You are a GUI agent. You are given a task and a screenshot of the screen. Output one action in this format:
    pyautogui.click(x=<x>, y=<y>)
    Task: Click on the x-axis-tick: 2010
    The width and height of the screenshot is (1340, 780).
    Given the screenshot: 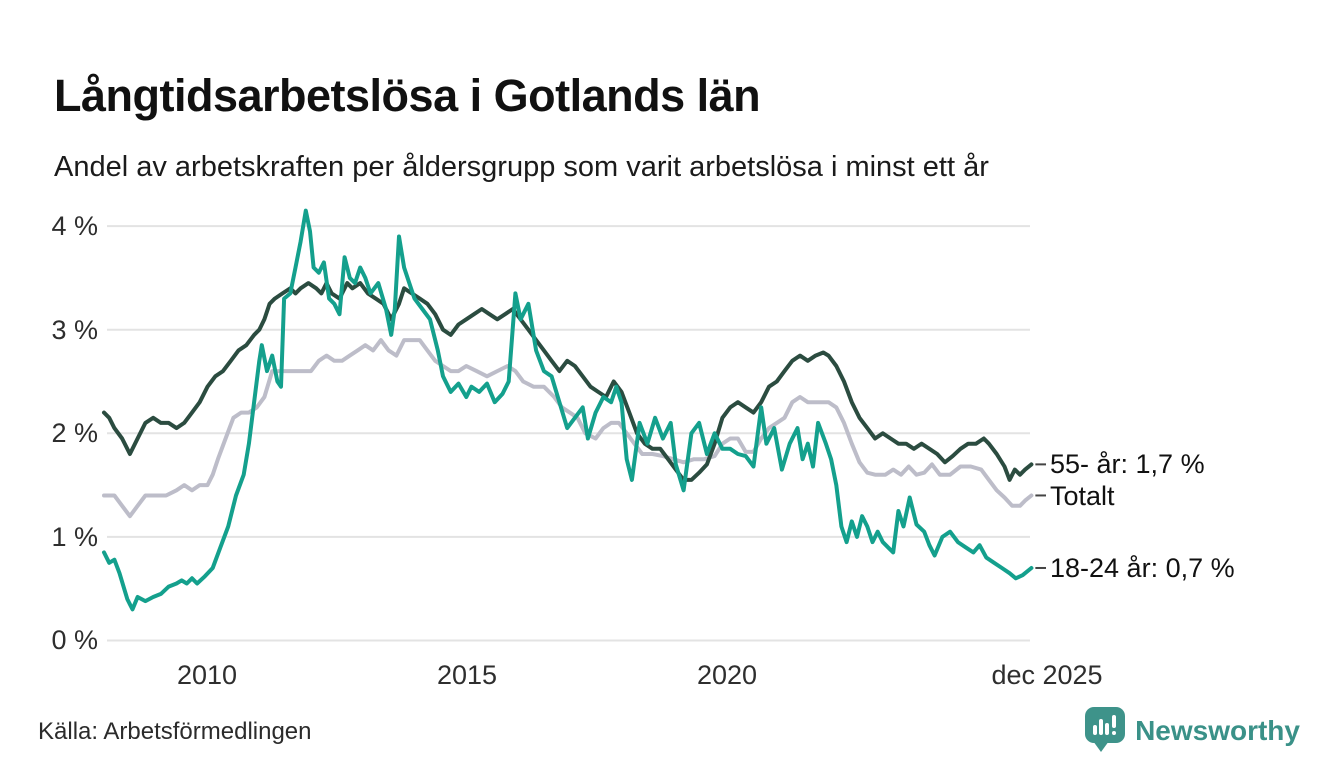 What is the action you would take?
    pyautogui.click(x=207, y=675)
    